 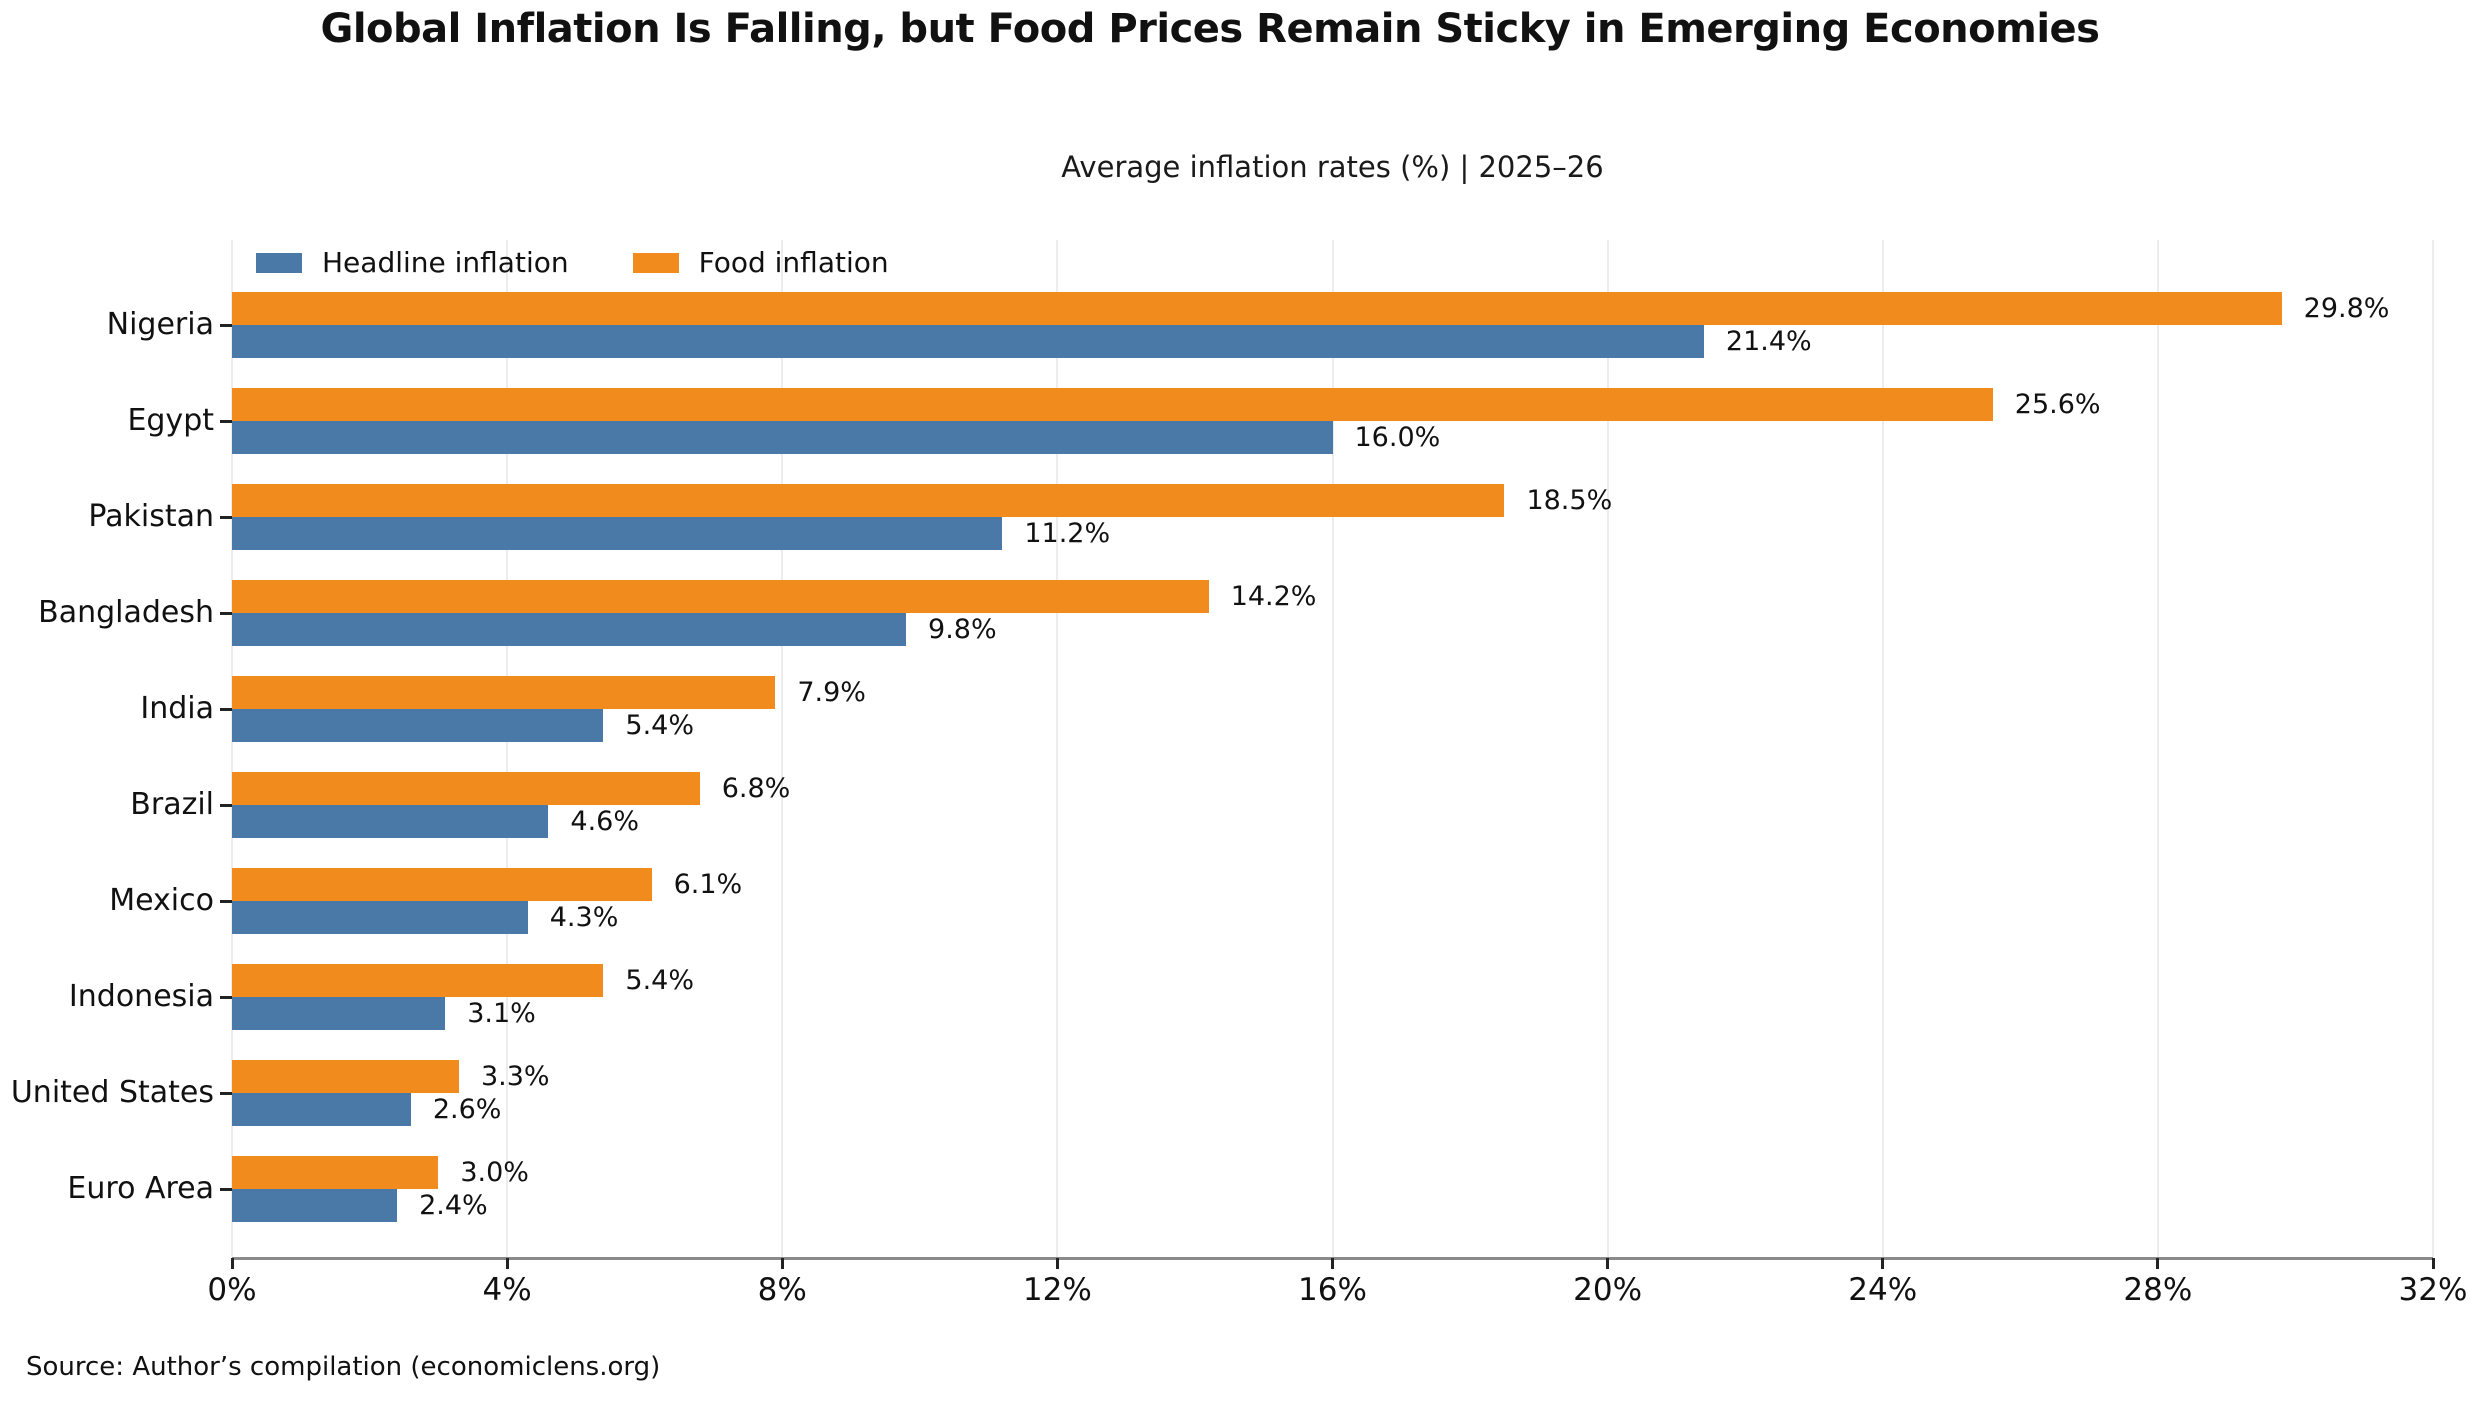 What do you see at coordinates (160, 324) in the screenshot?
I see `category-label: Nigeria` at bounding box center [160, 324].